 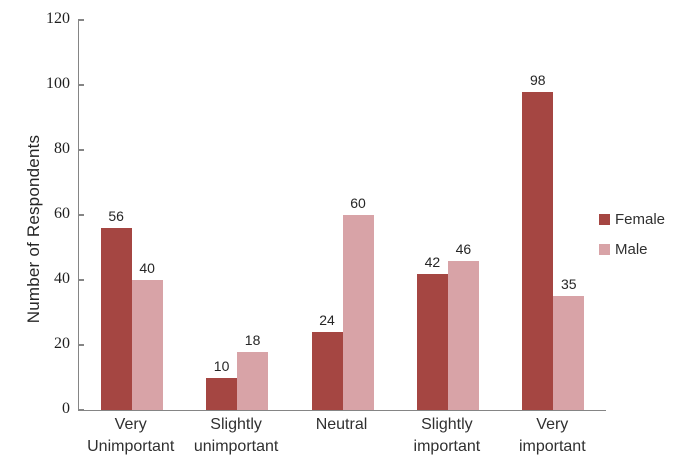 What do you see at coordinates (358, 203) in the screenshot?
I see `bar-value-label: 60` at bounding box center [358, 203].